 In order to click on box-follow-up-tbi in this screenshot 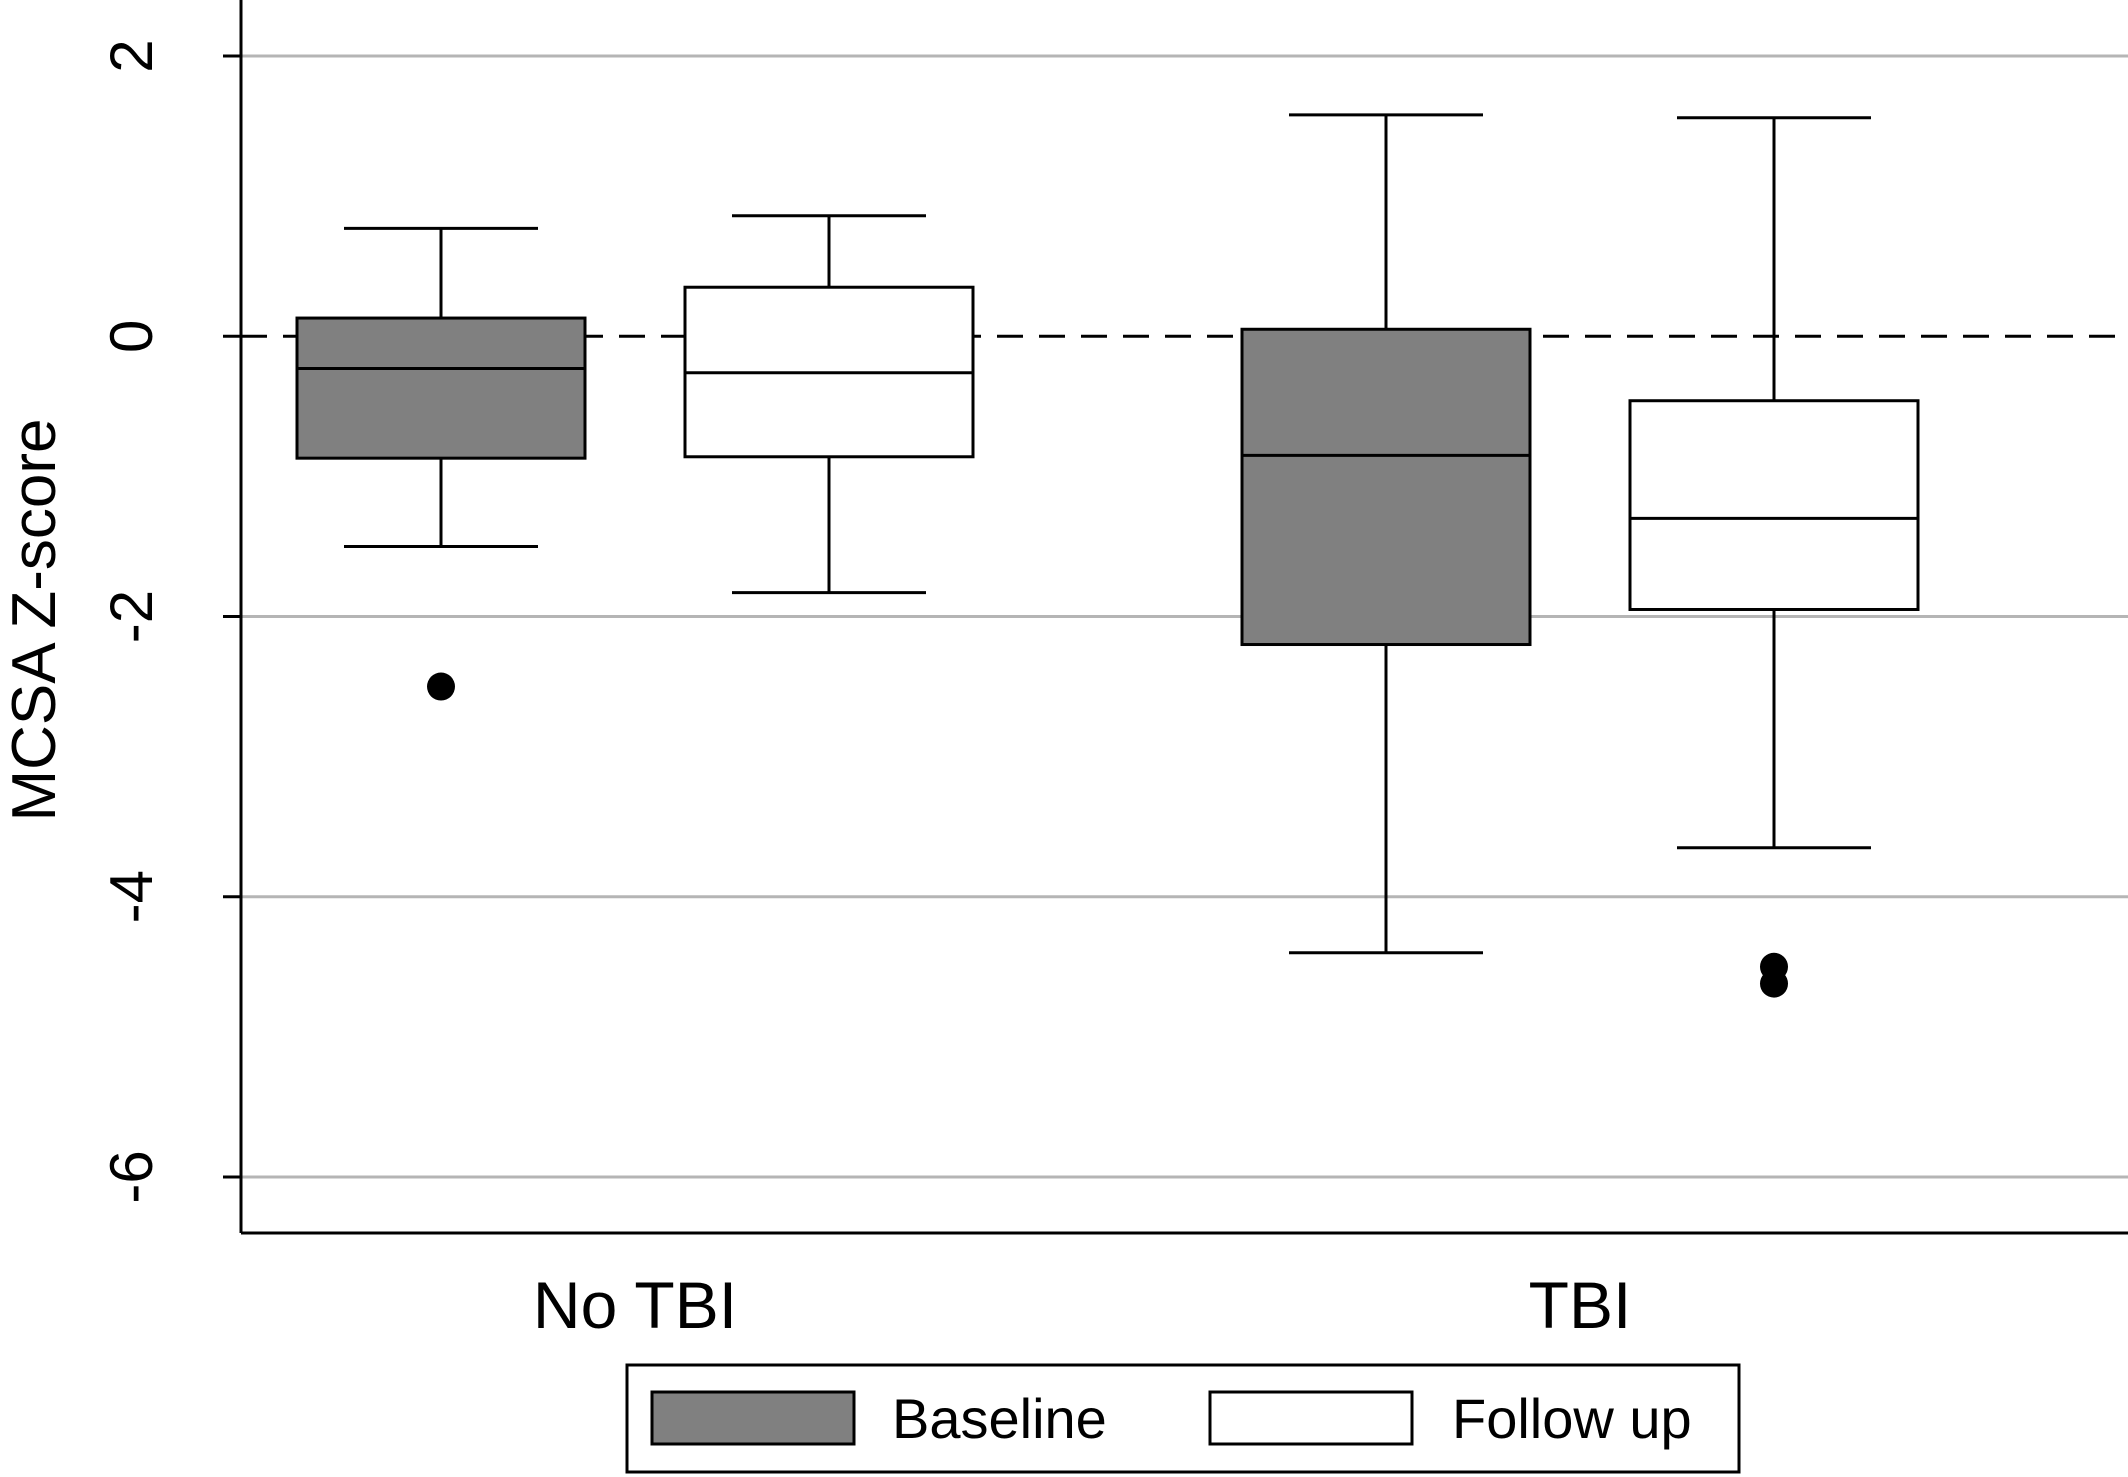, I will do `click(1774, 557)`.